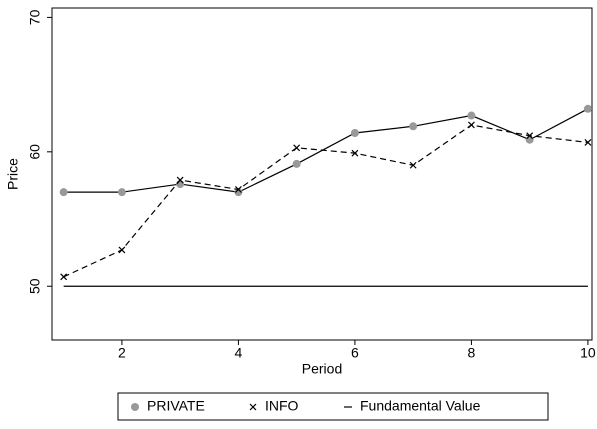  Describe the element at coordinates (322, 369) in the screenshot. I see `x-axis-title: Period` at that location.